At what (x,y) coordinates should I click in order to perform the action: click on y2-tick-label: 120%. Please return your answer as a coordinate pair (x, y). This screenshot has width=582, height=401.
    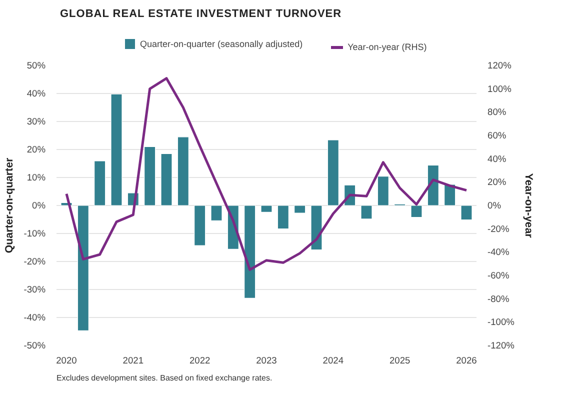
    Looking at the image, I should click on (500, 65).